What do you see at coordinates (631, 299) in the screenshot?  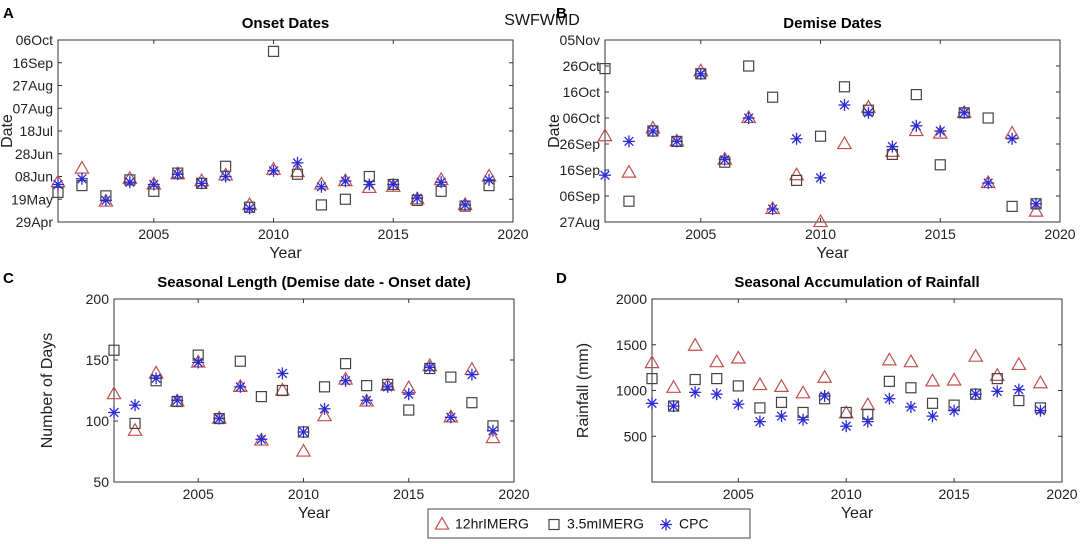 I see `y-tick-label: 2000` at bounding box center [631, 299].